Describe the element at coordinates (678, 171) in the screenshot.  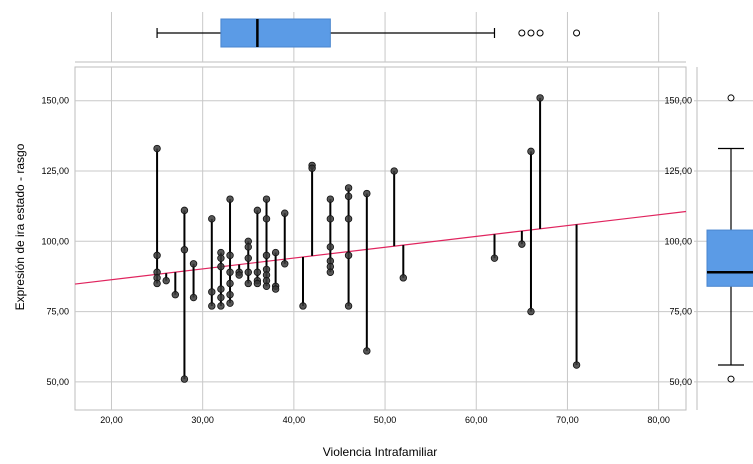
I see `right-tick-label: 125,00` at that location.